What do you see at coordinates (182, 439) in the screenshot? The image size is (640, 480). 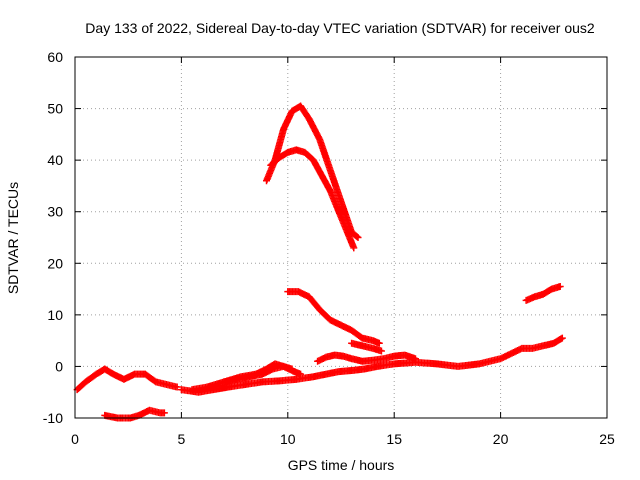 I see `x-tick-label: 5` at bounding box center [182, 439].